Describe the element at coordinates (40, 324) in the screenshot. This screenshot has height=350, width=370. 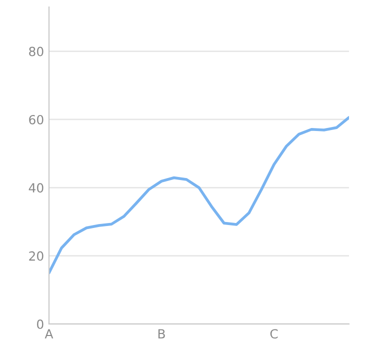
I see `y-tick-label: 0` at that location.